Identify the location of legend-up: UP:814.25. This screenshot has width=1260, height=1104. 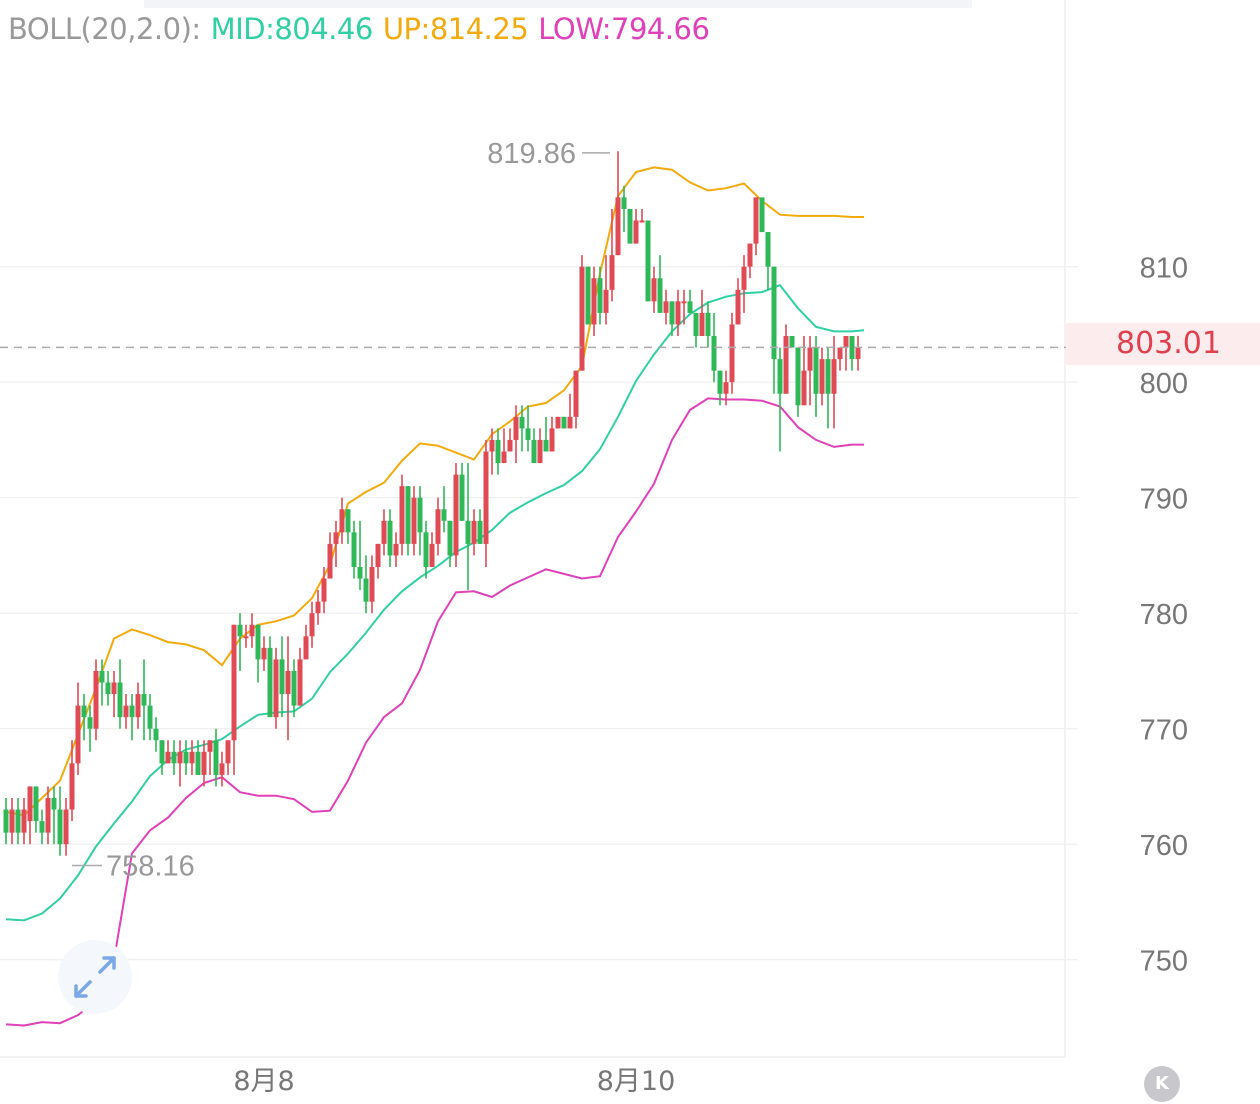
(455, 29).